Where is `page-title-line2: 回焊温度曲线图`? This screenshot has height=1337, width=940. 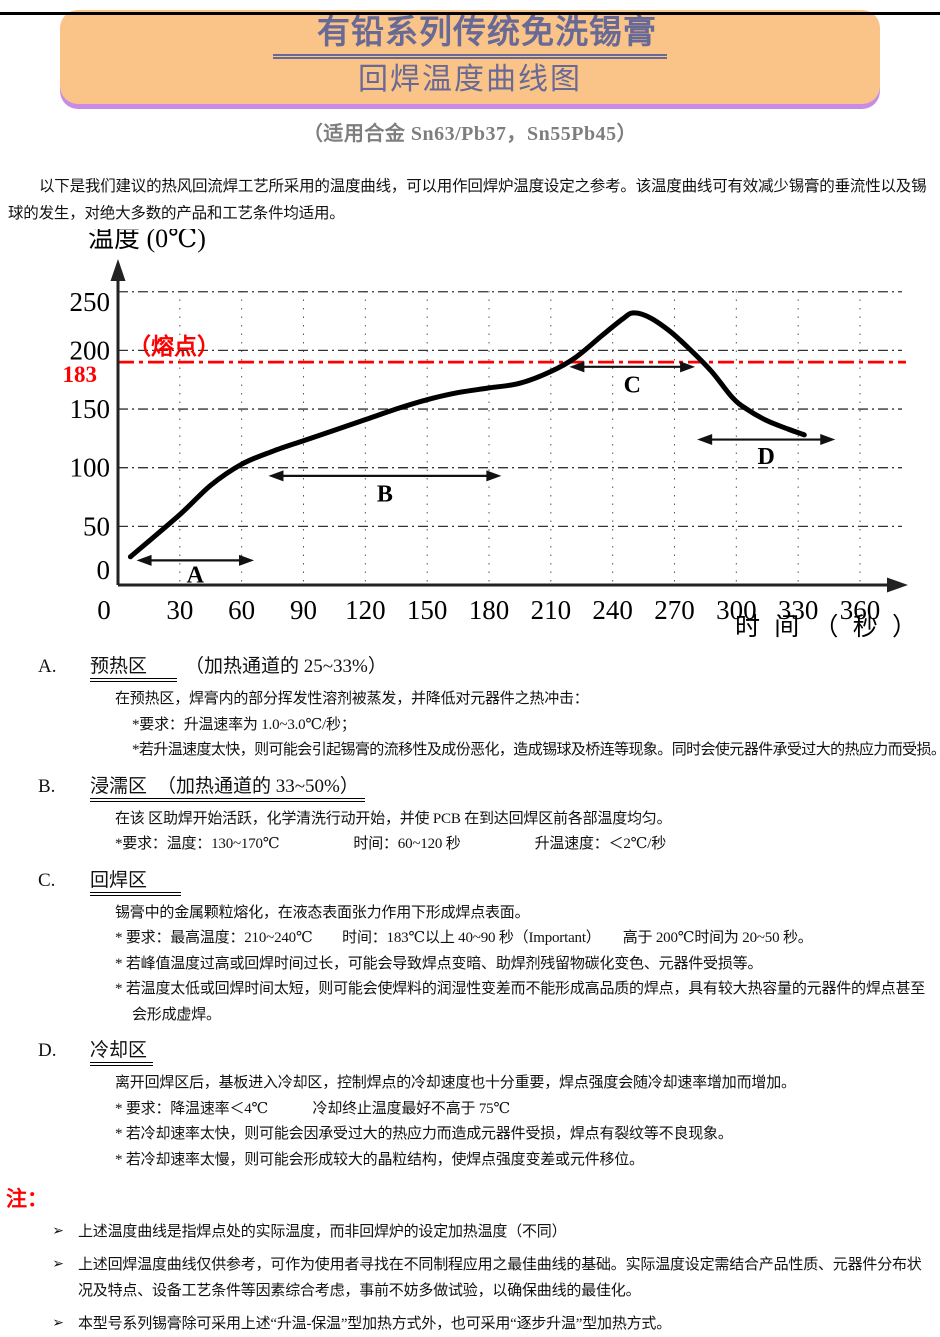 page-title-line2: 回焊温度曲线图 is located at coordinates (470, 80).